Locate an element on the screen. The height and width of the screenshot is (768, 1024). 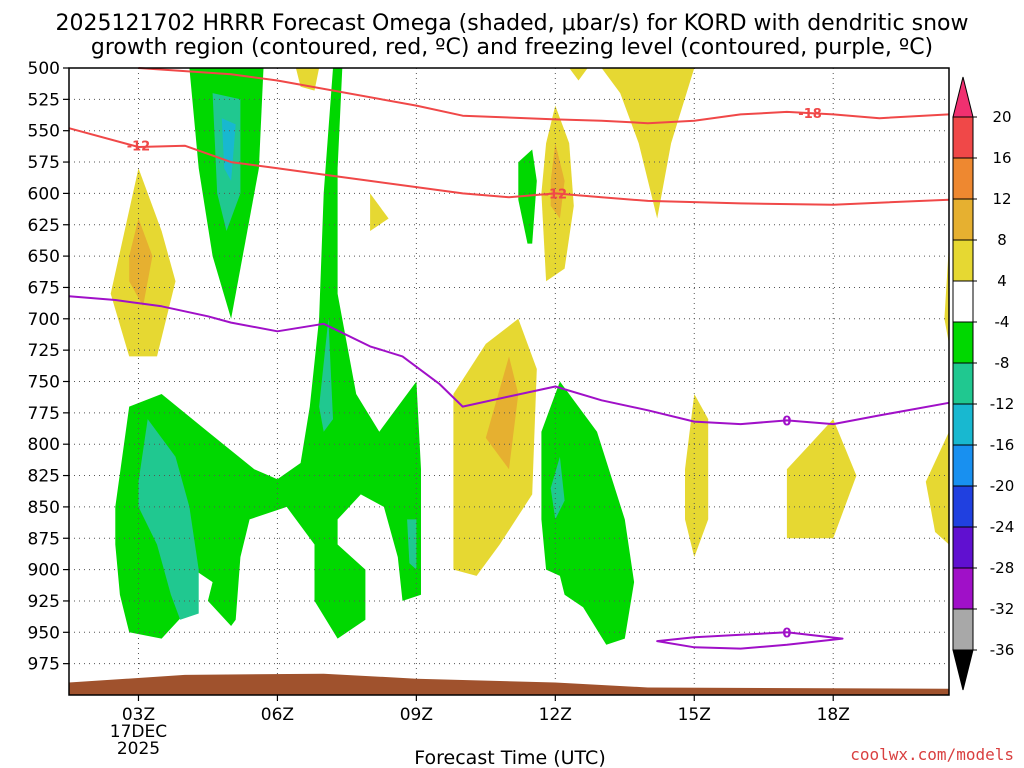
y-tick-label-625: 625 is located at coordinates (44, 226).